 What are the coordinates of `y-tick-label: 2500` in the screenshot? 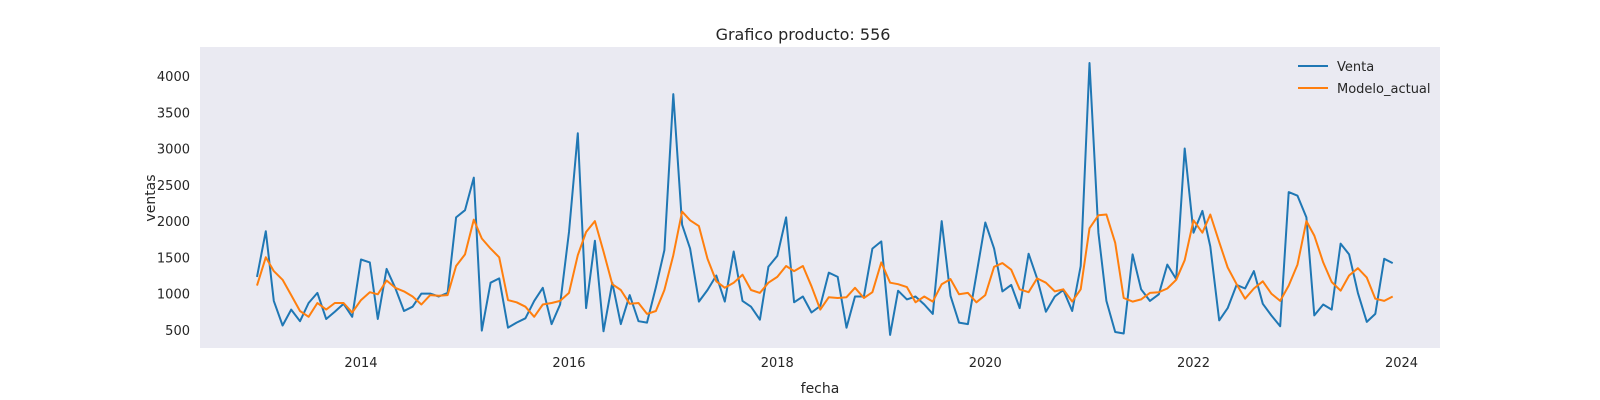 It's located at (173, 186).